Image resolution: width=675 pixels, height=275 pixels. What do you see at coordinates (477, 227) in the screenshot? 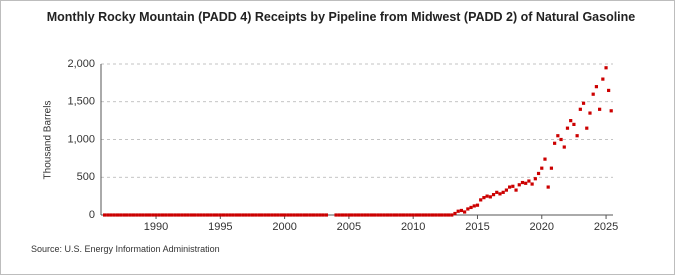
I see `x-tick-label: 2015` at bounding box center [477, 227].